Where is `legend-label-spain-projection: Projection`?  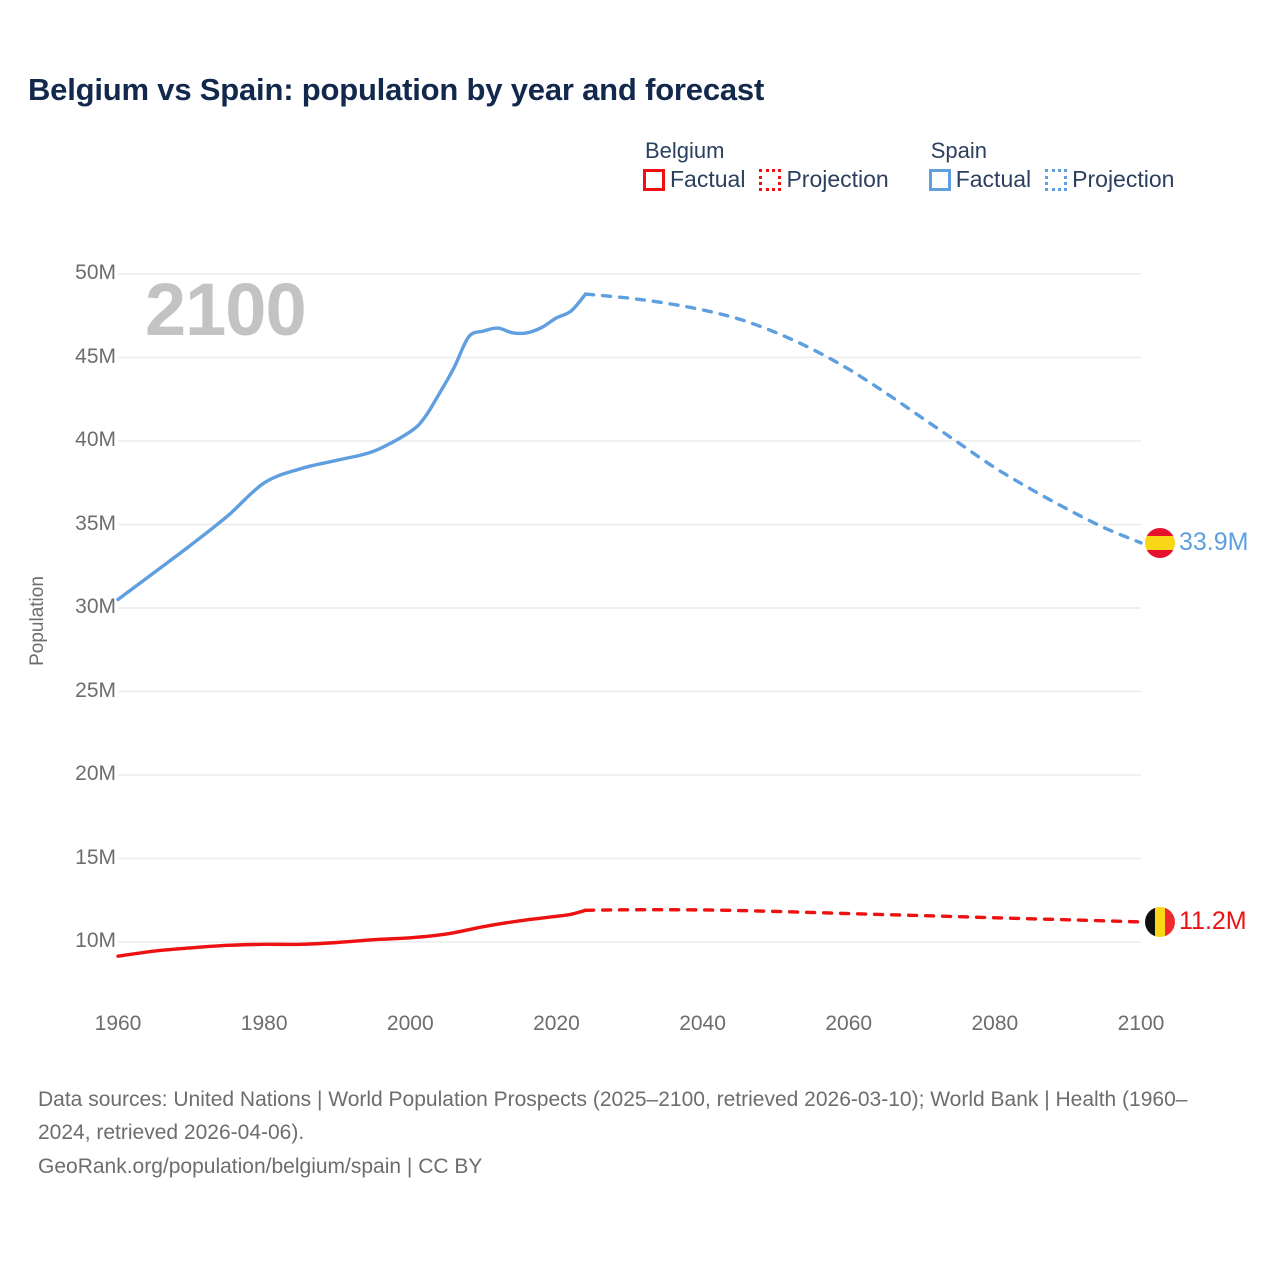
legend-label-spain-projection: Projection is located at coordinates (1123, 179).